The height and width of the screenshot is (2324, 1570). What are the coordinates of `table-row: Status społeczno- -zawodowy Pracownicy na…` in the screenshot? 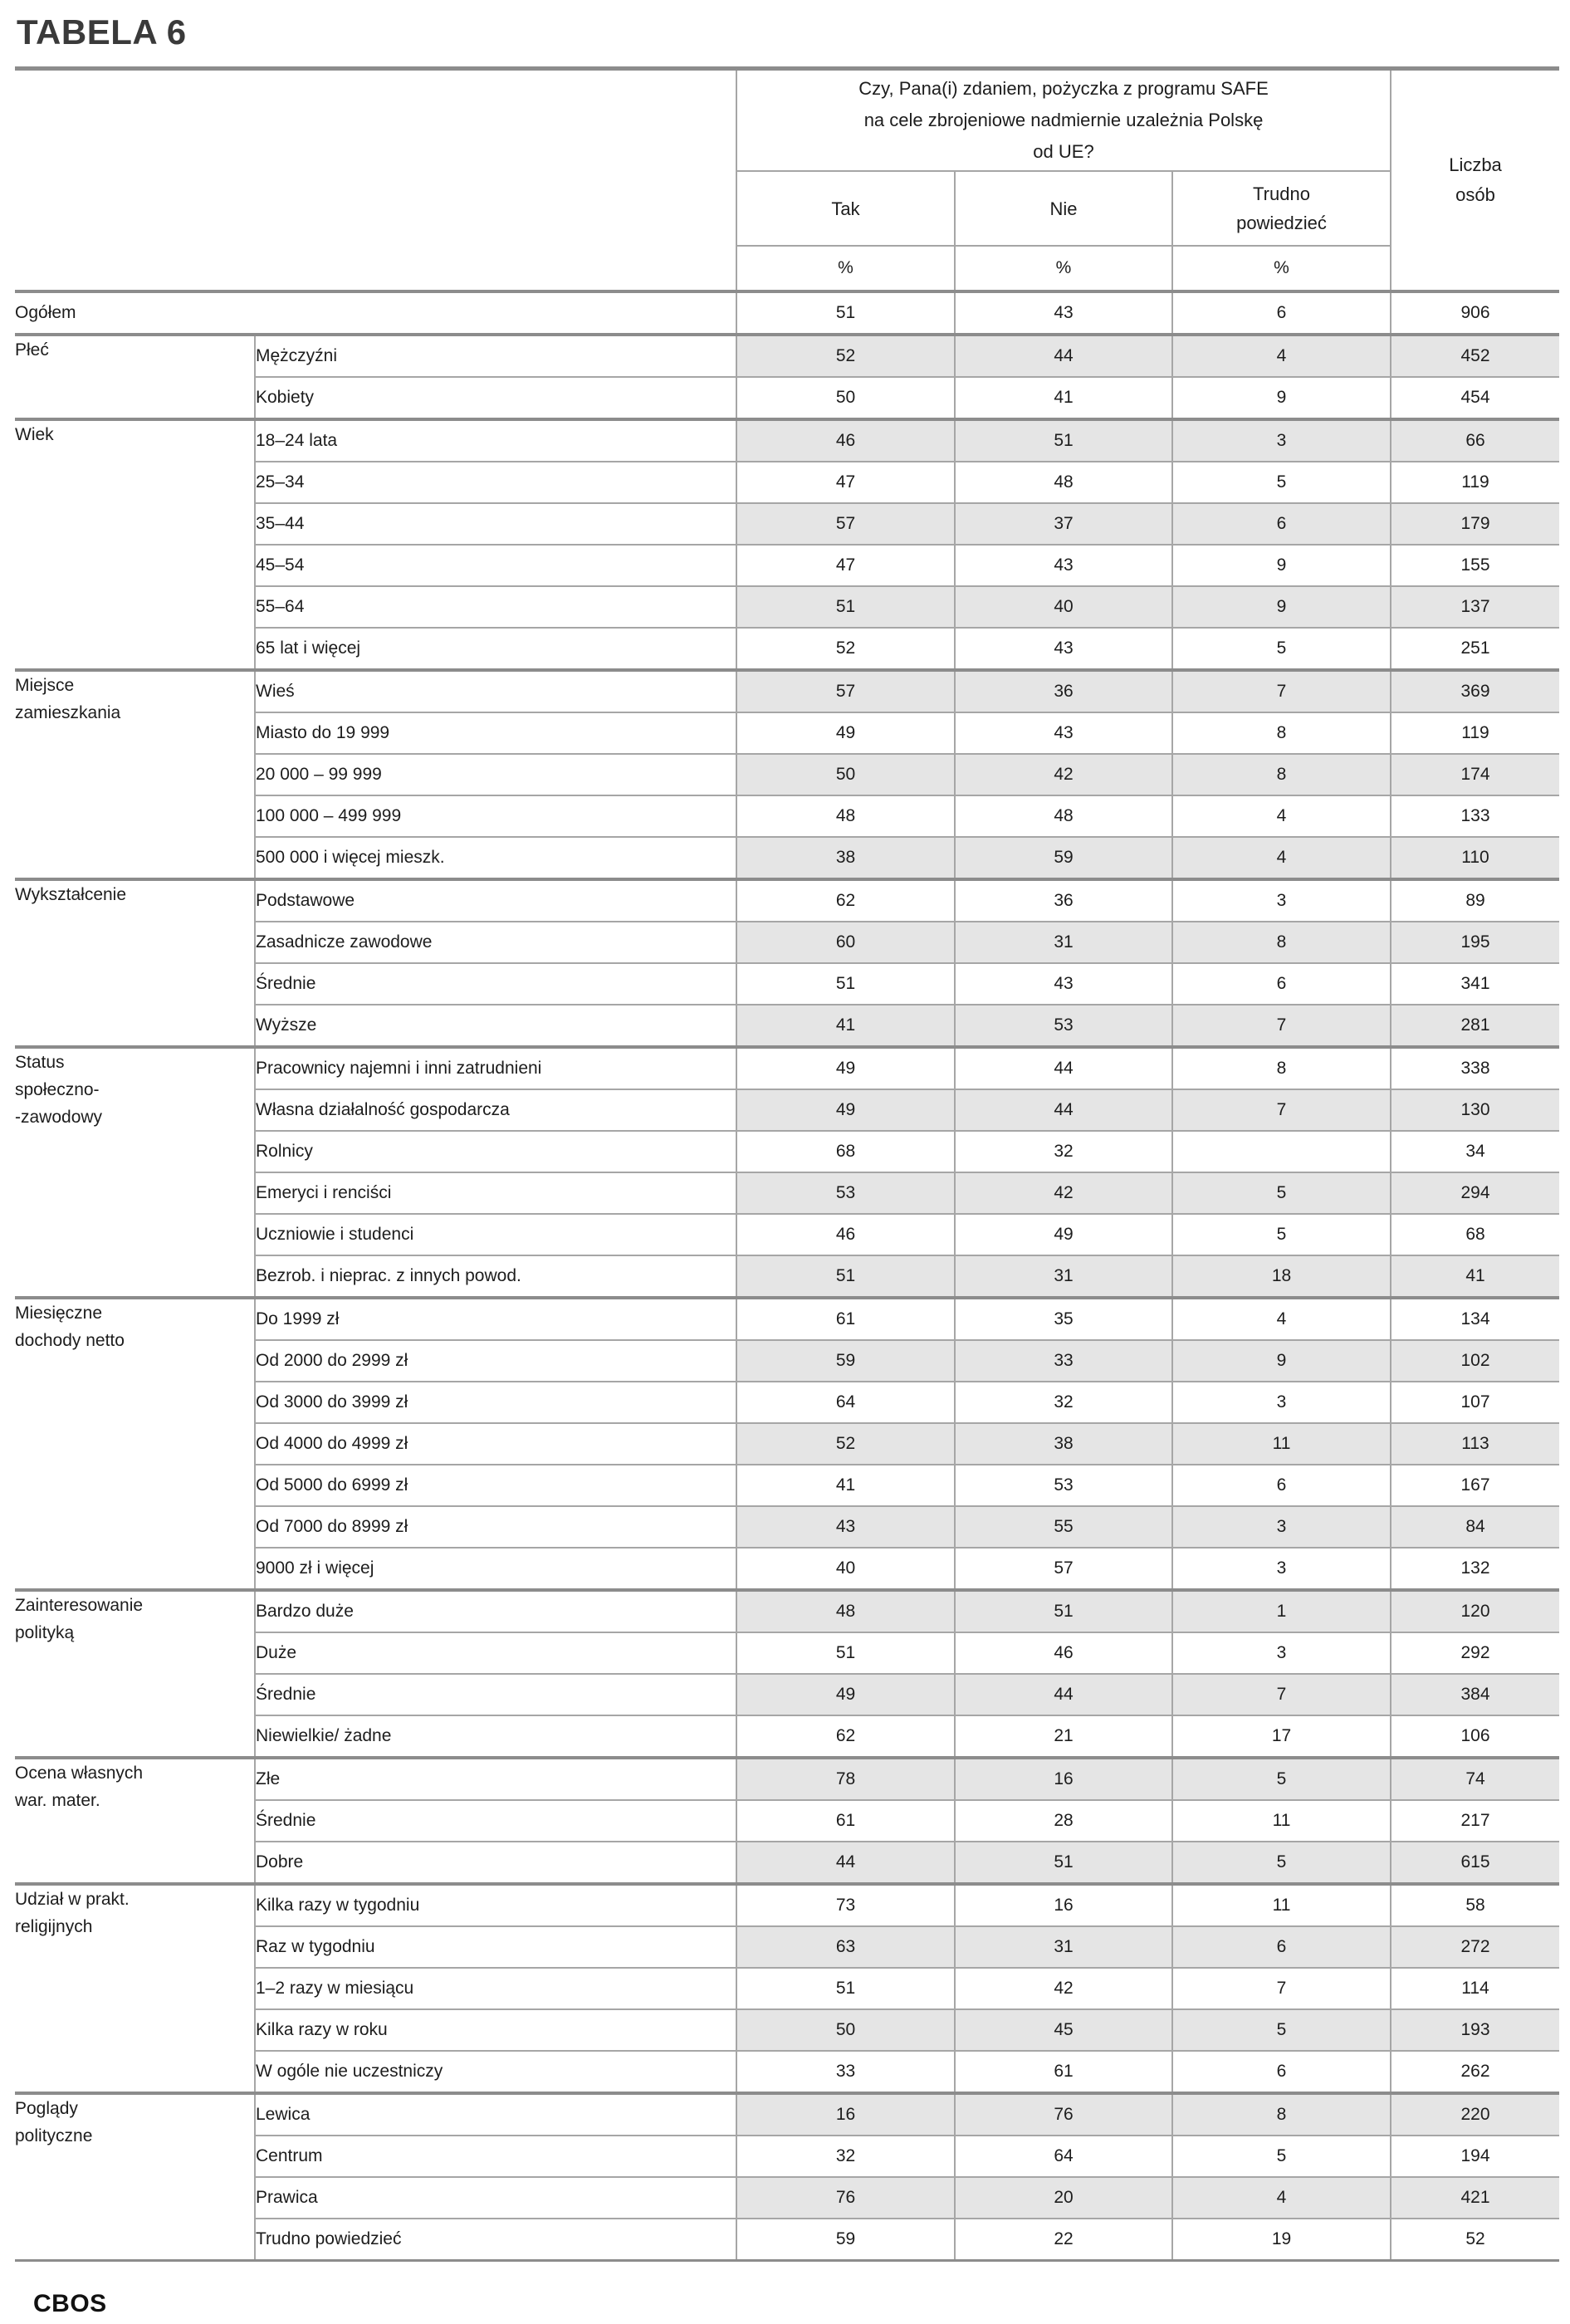 It's located at (787, 1171).